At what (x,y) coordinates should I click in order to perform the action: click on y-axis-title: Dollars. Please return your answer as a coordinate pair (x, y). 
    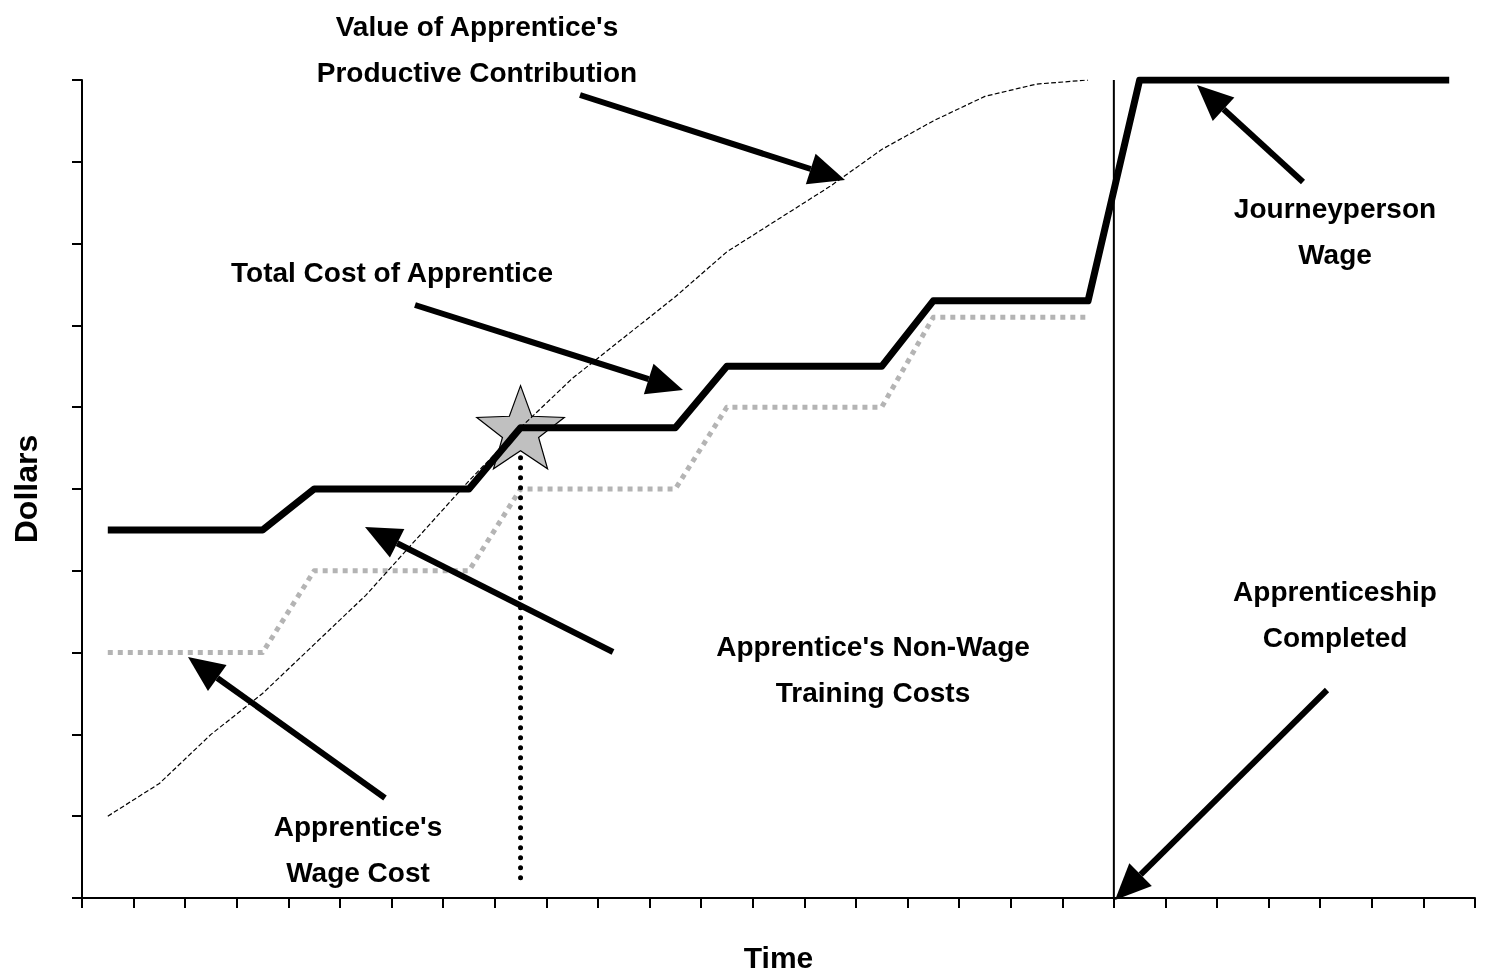
    Looking at the image, I should click on (26, 489).